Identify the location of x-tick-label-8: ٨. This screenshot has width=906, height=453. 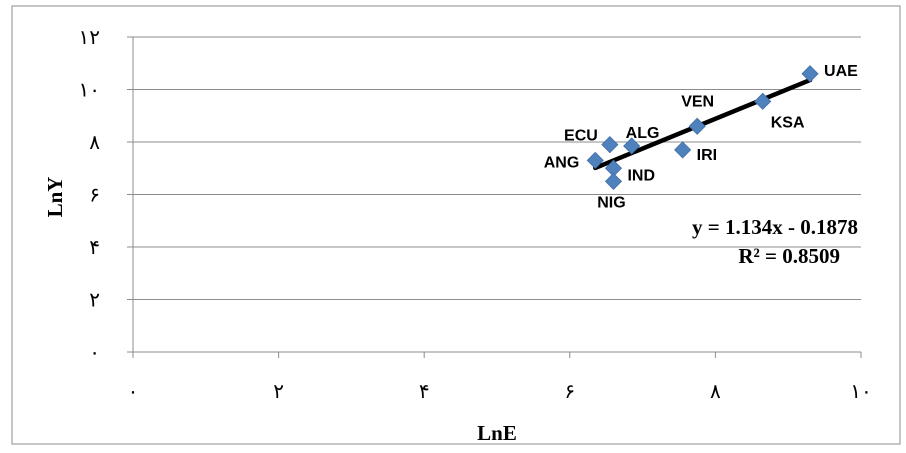
(715, 392).